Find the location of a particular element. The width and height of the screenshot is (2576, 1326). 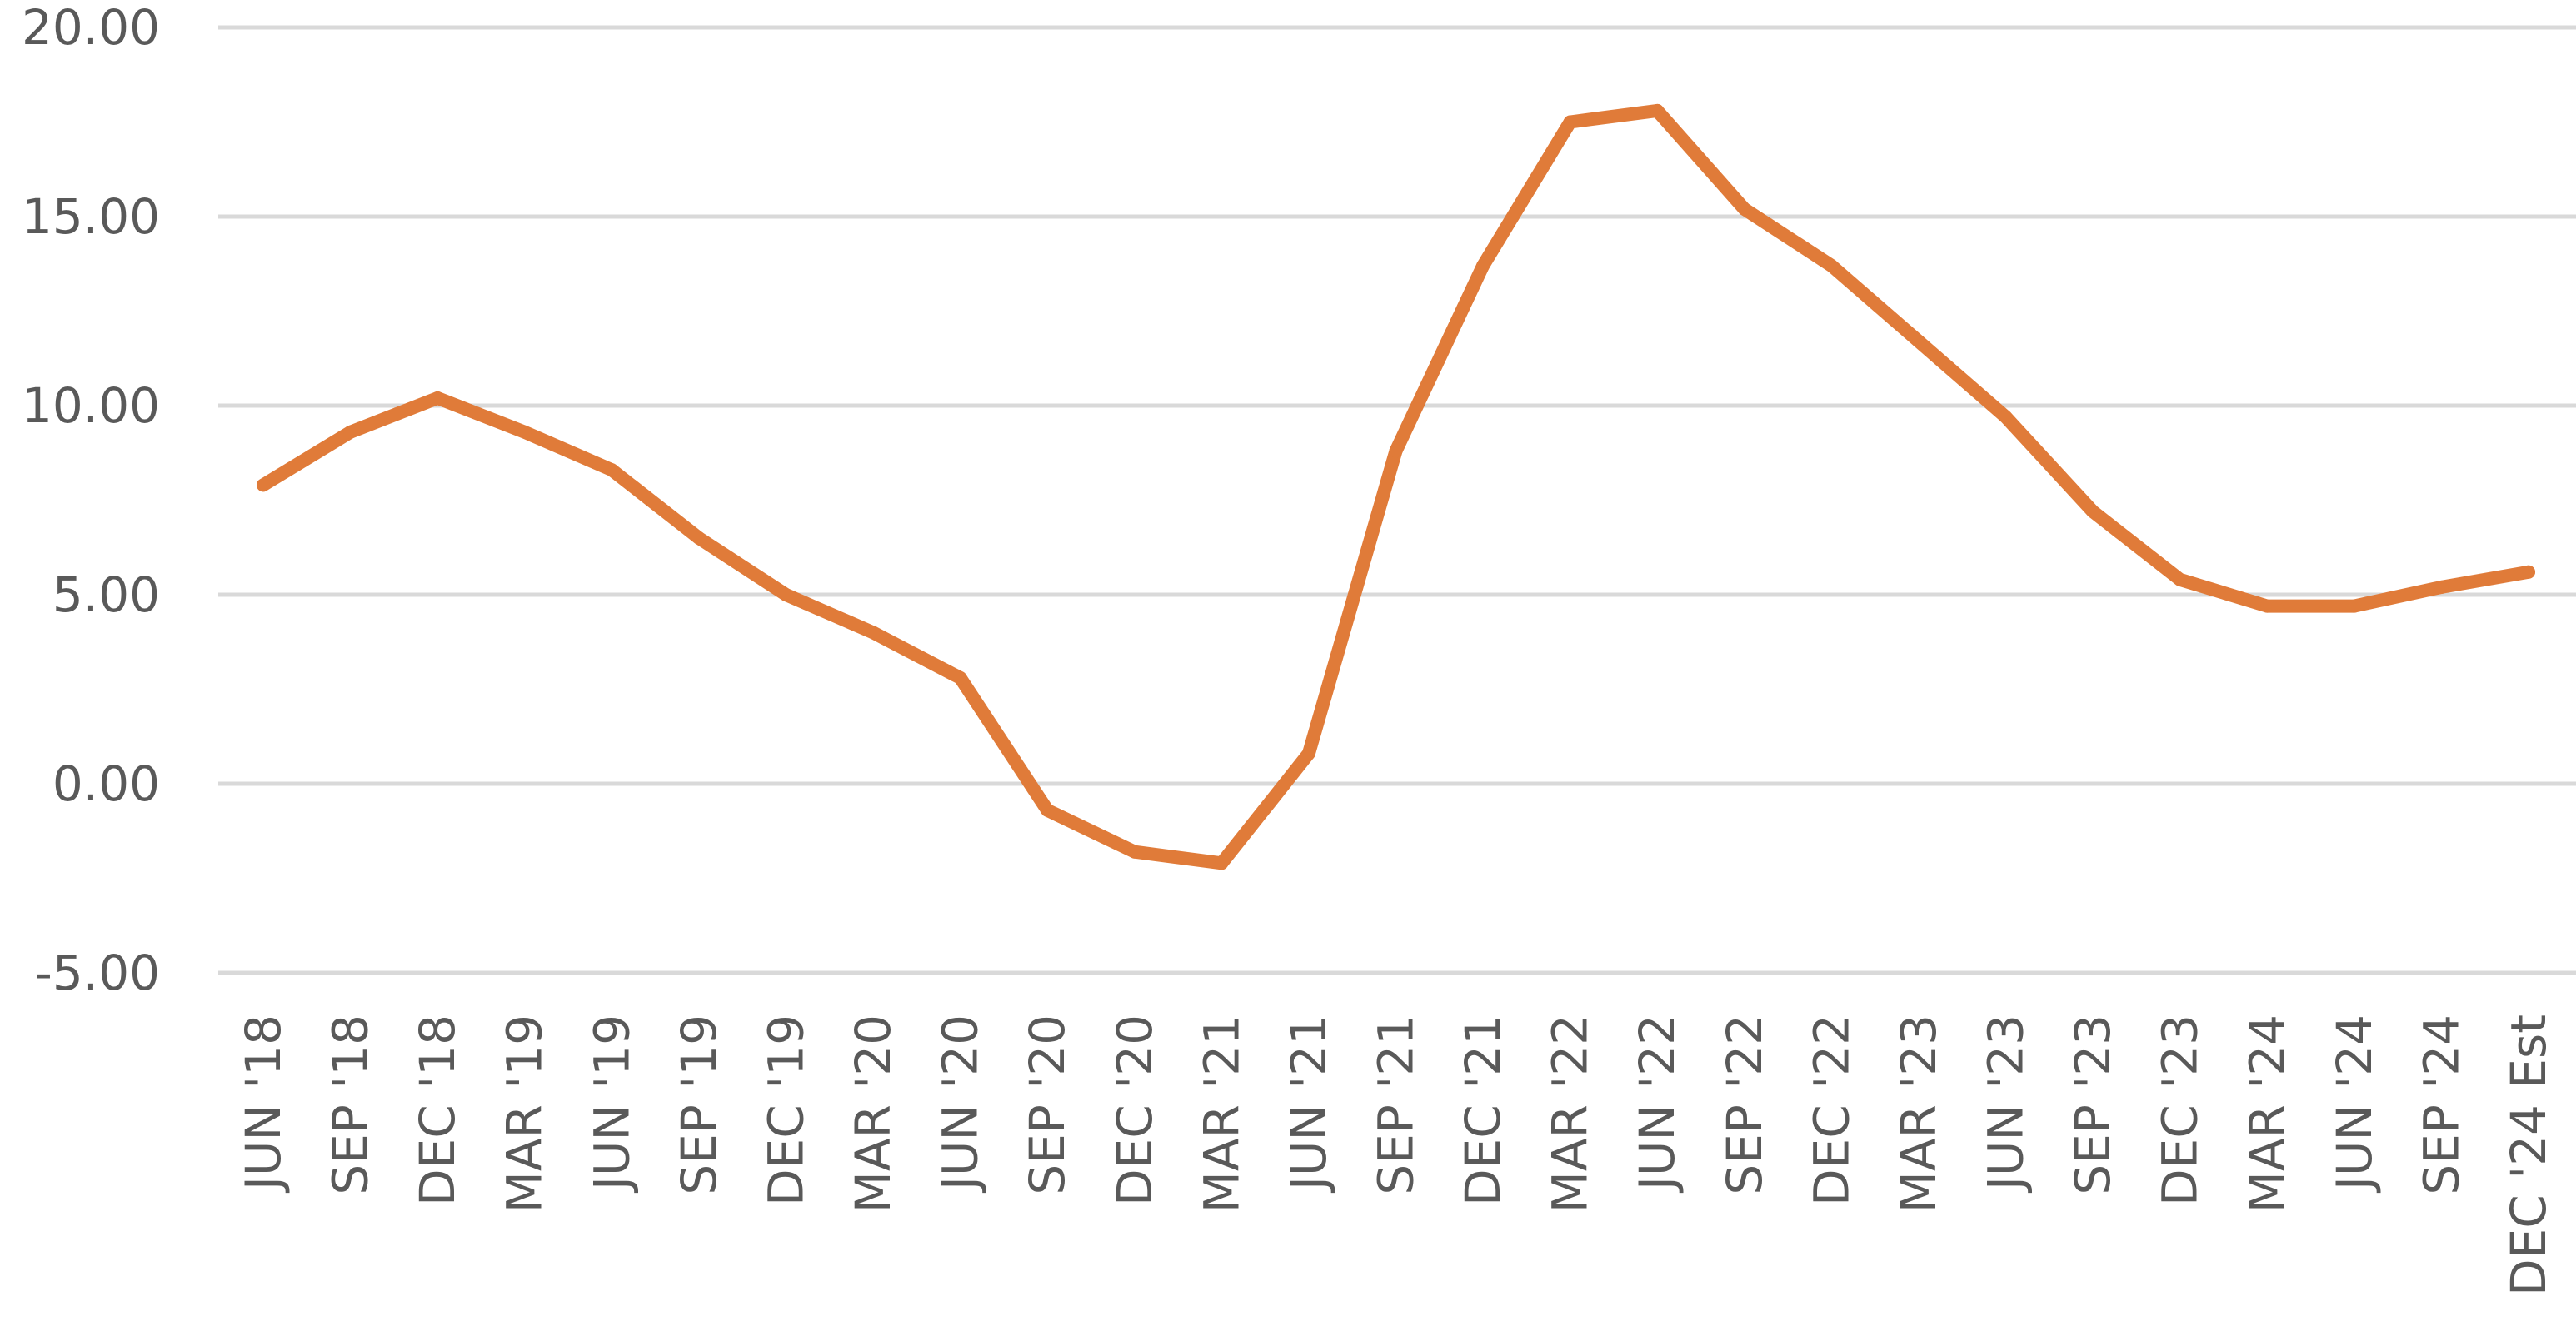

x-tick-label: MAR '22 is located at coordinates (1570, 1113).